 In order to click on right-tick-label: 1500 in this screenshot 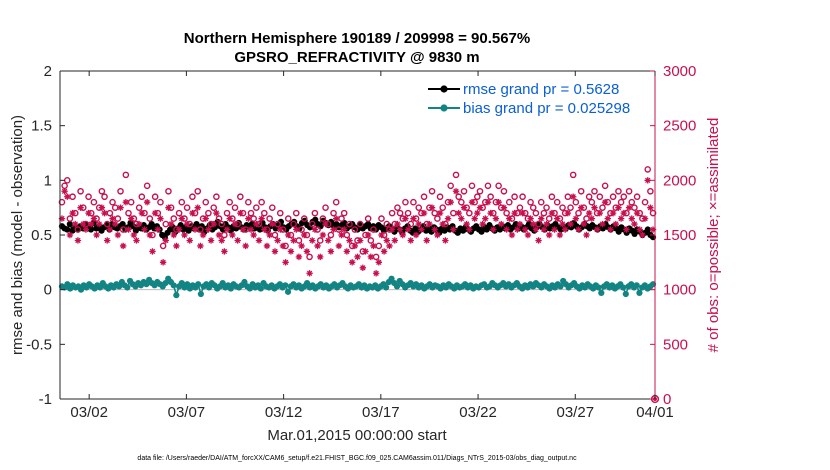, I will do `click(679, 235)`.